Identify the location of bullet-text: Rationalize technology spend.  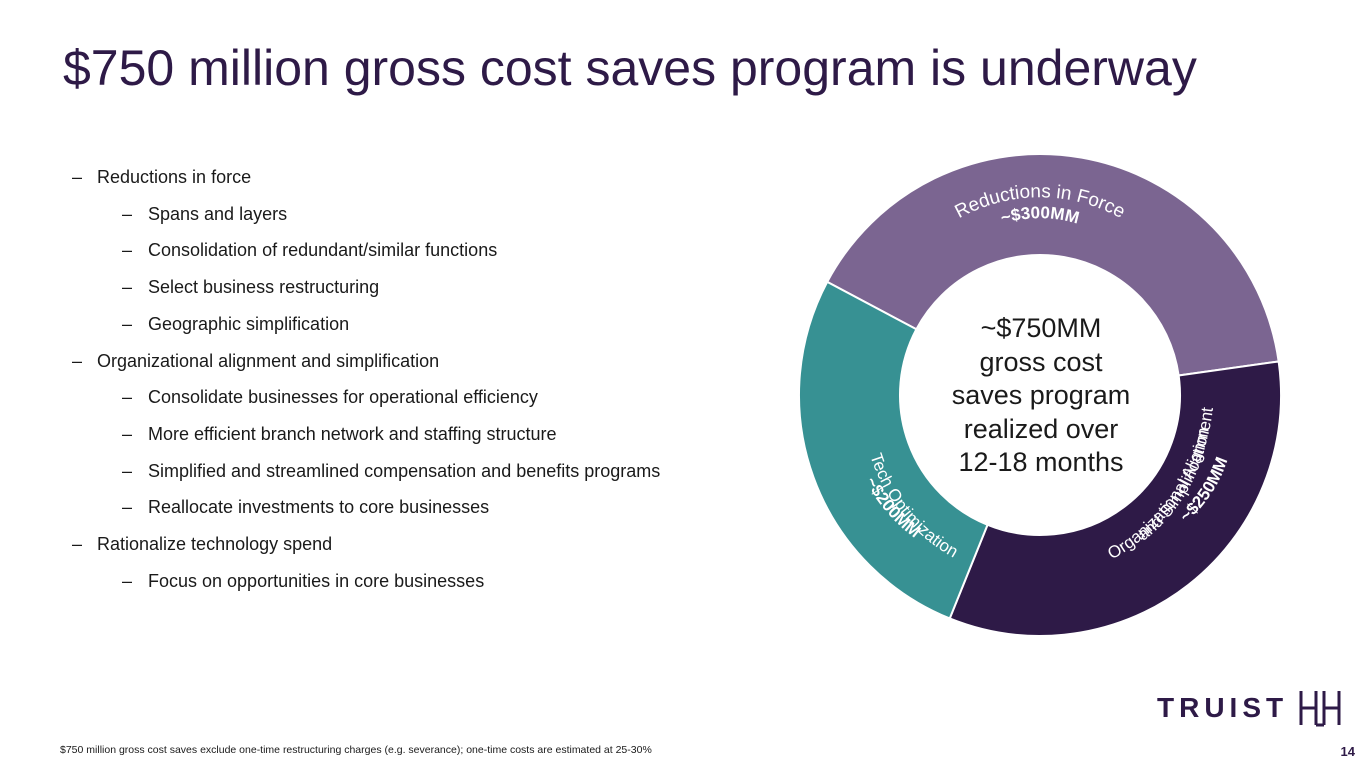
(215, 544).